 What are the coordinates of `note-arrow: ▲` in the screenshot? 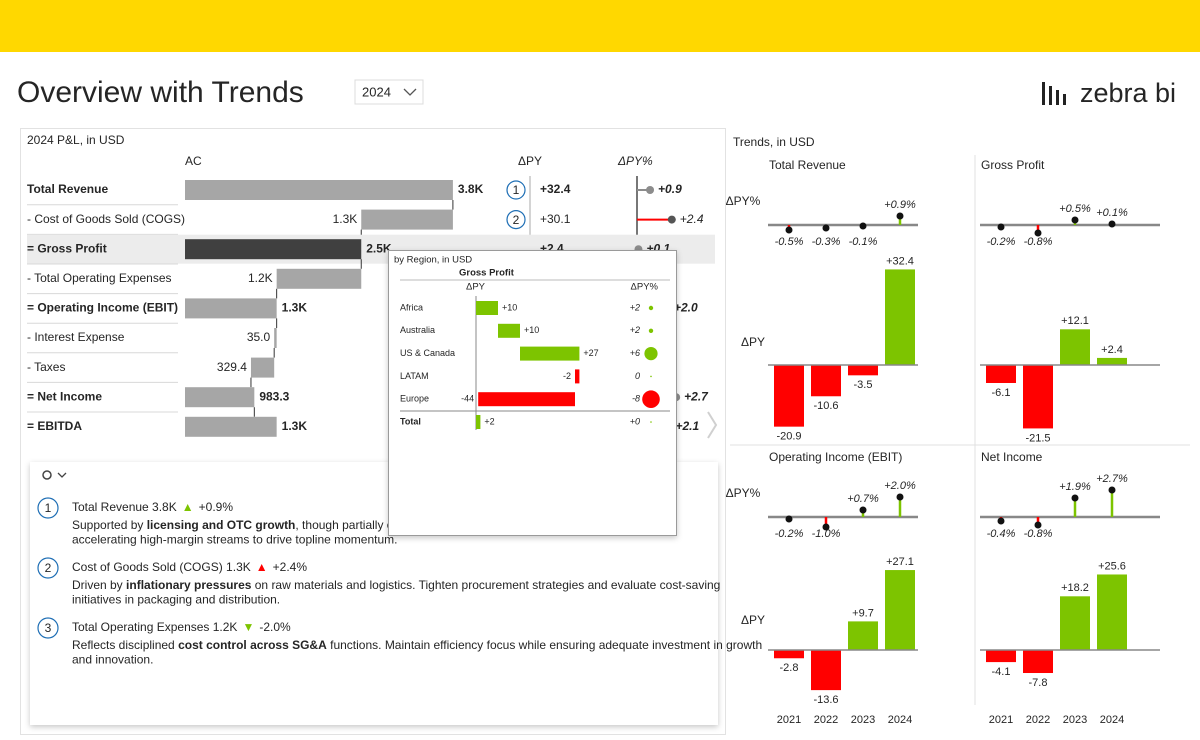 It's located at (188, 507).